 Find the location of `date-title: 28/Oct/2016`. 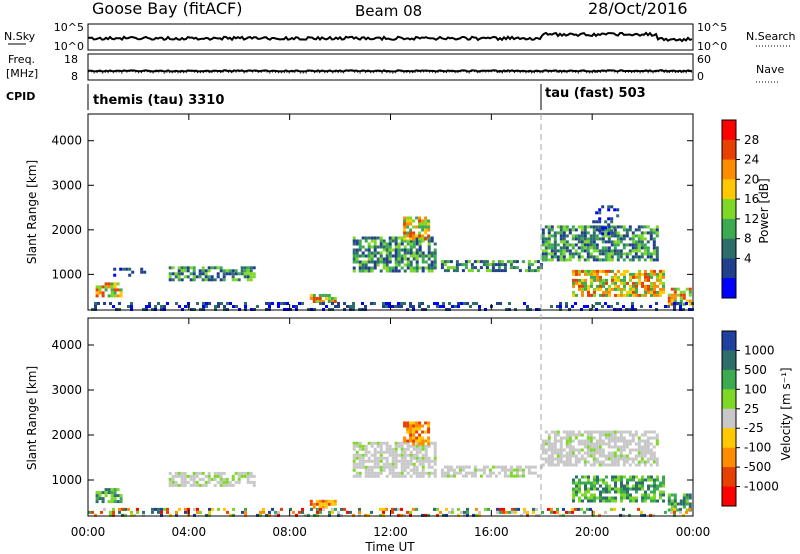

date-title: 28/Oct/2016 is located at coordinates (638, 9).